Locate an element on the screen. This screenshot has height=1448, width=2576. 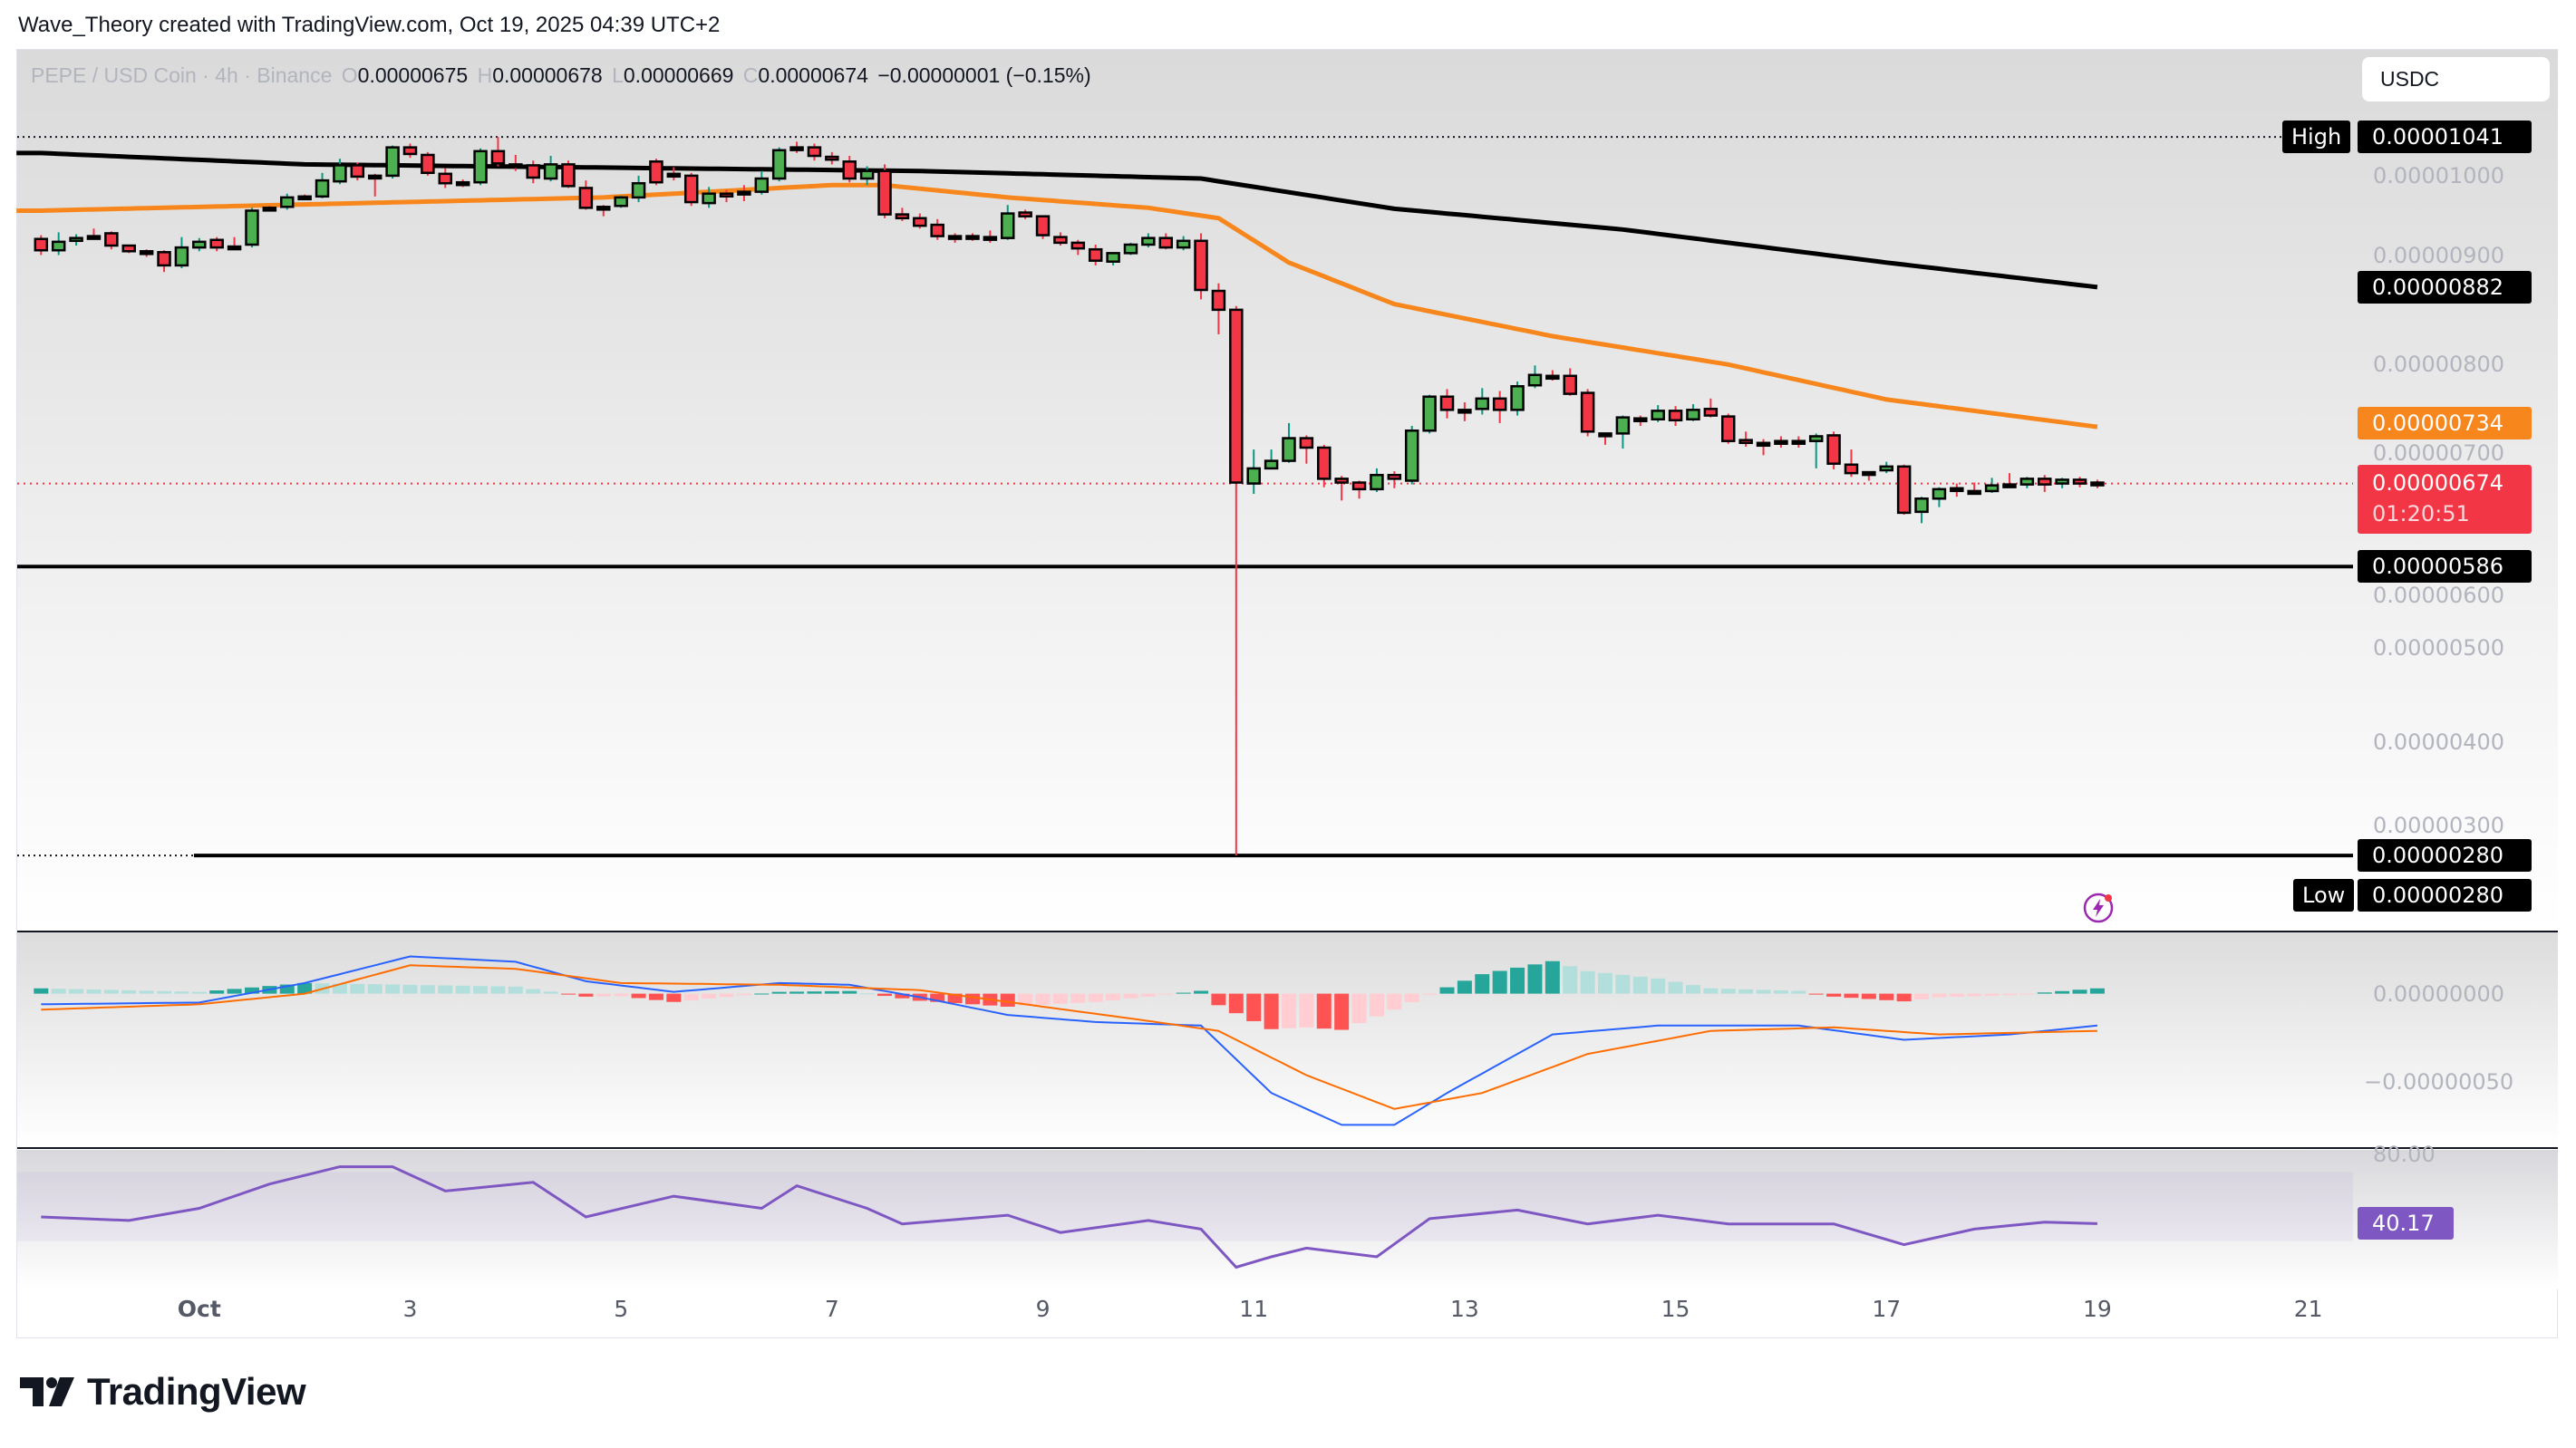
time-axis-tick: 11 is located at coordinates (1254, 1309).